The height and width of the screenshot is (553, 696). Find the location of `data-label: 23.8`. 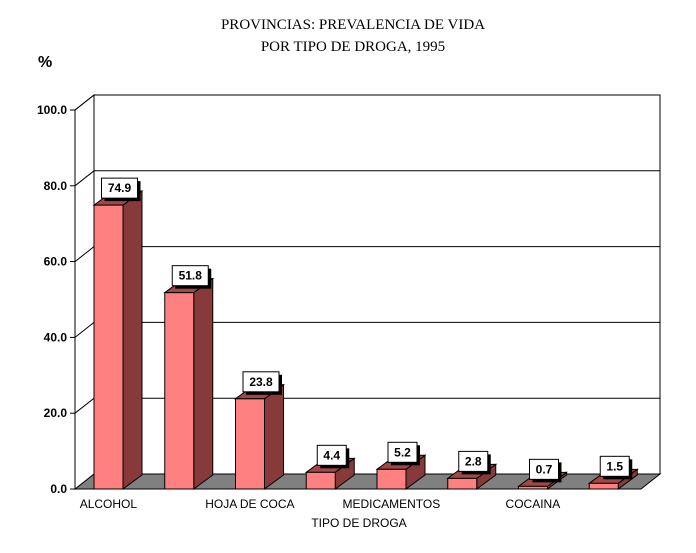

data-label: 23.8 is located at coordinates (262, 383).